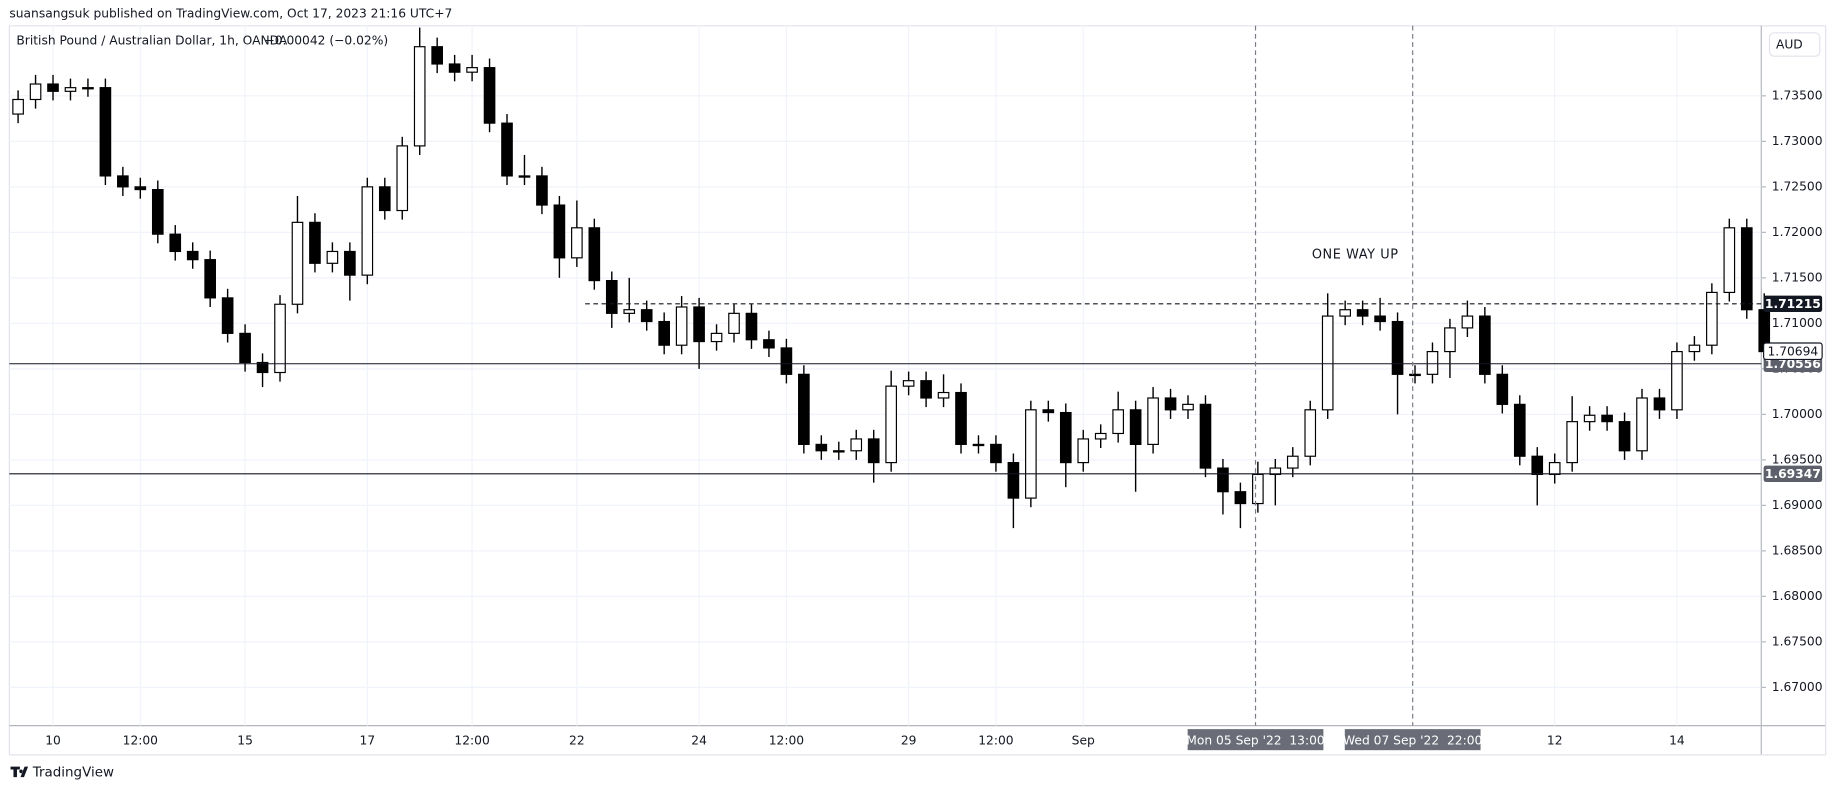  Describe the element at coordinates (1789, 45) in the screenshot. I see `currency: AUD` at that location.